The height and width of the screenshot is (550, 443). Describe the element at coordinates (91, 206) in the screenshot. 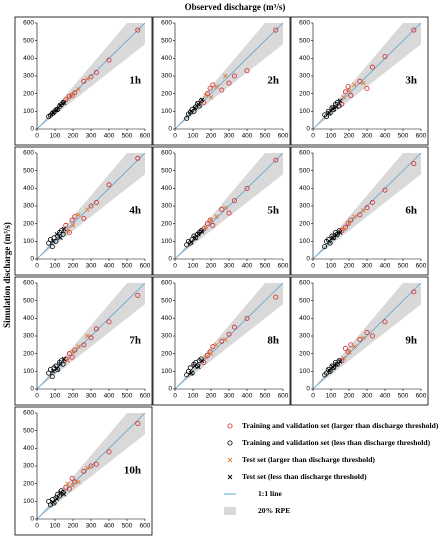

I see `one-to-one-line` at that location.